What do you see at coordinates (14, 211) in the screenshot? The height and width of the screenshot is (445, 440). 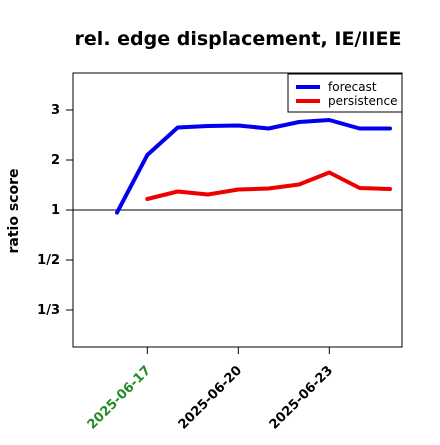 I see `y-axis-label: ratio score` at bounding box center [14, 211].